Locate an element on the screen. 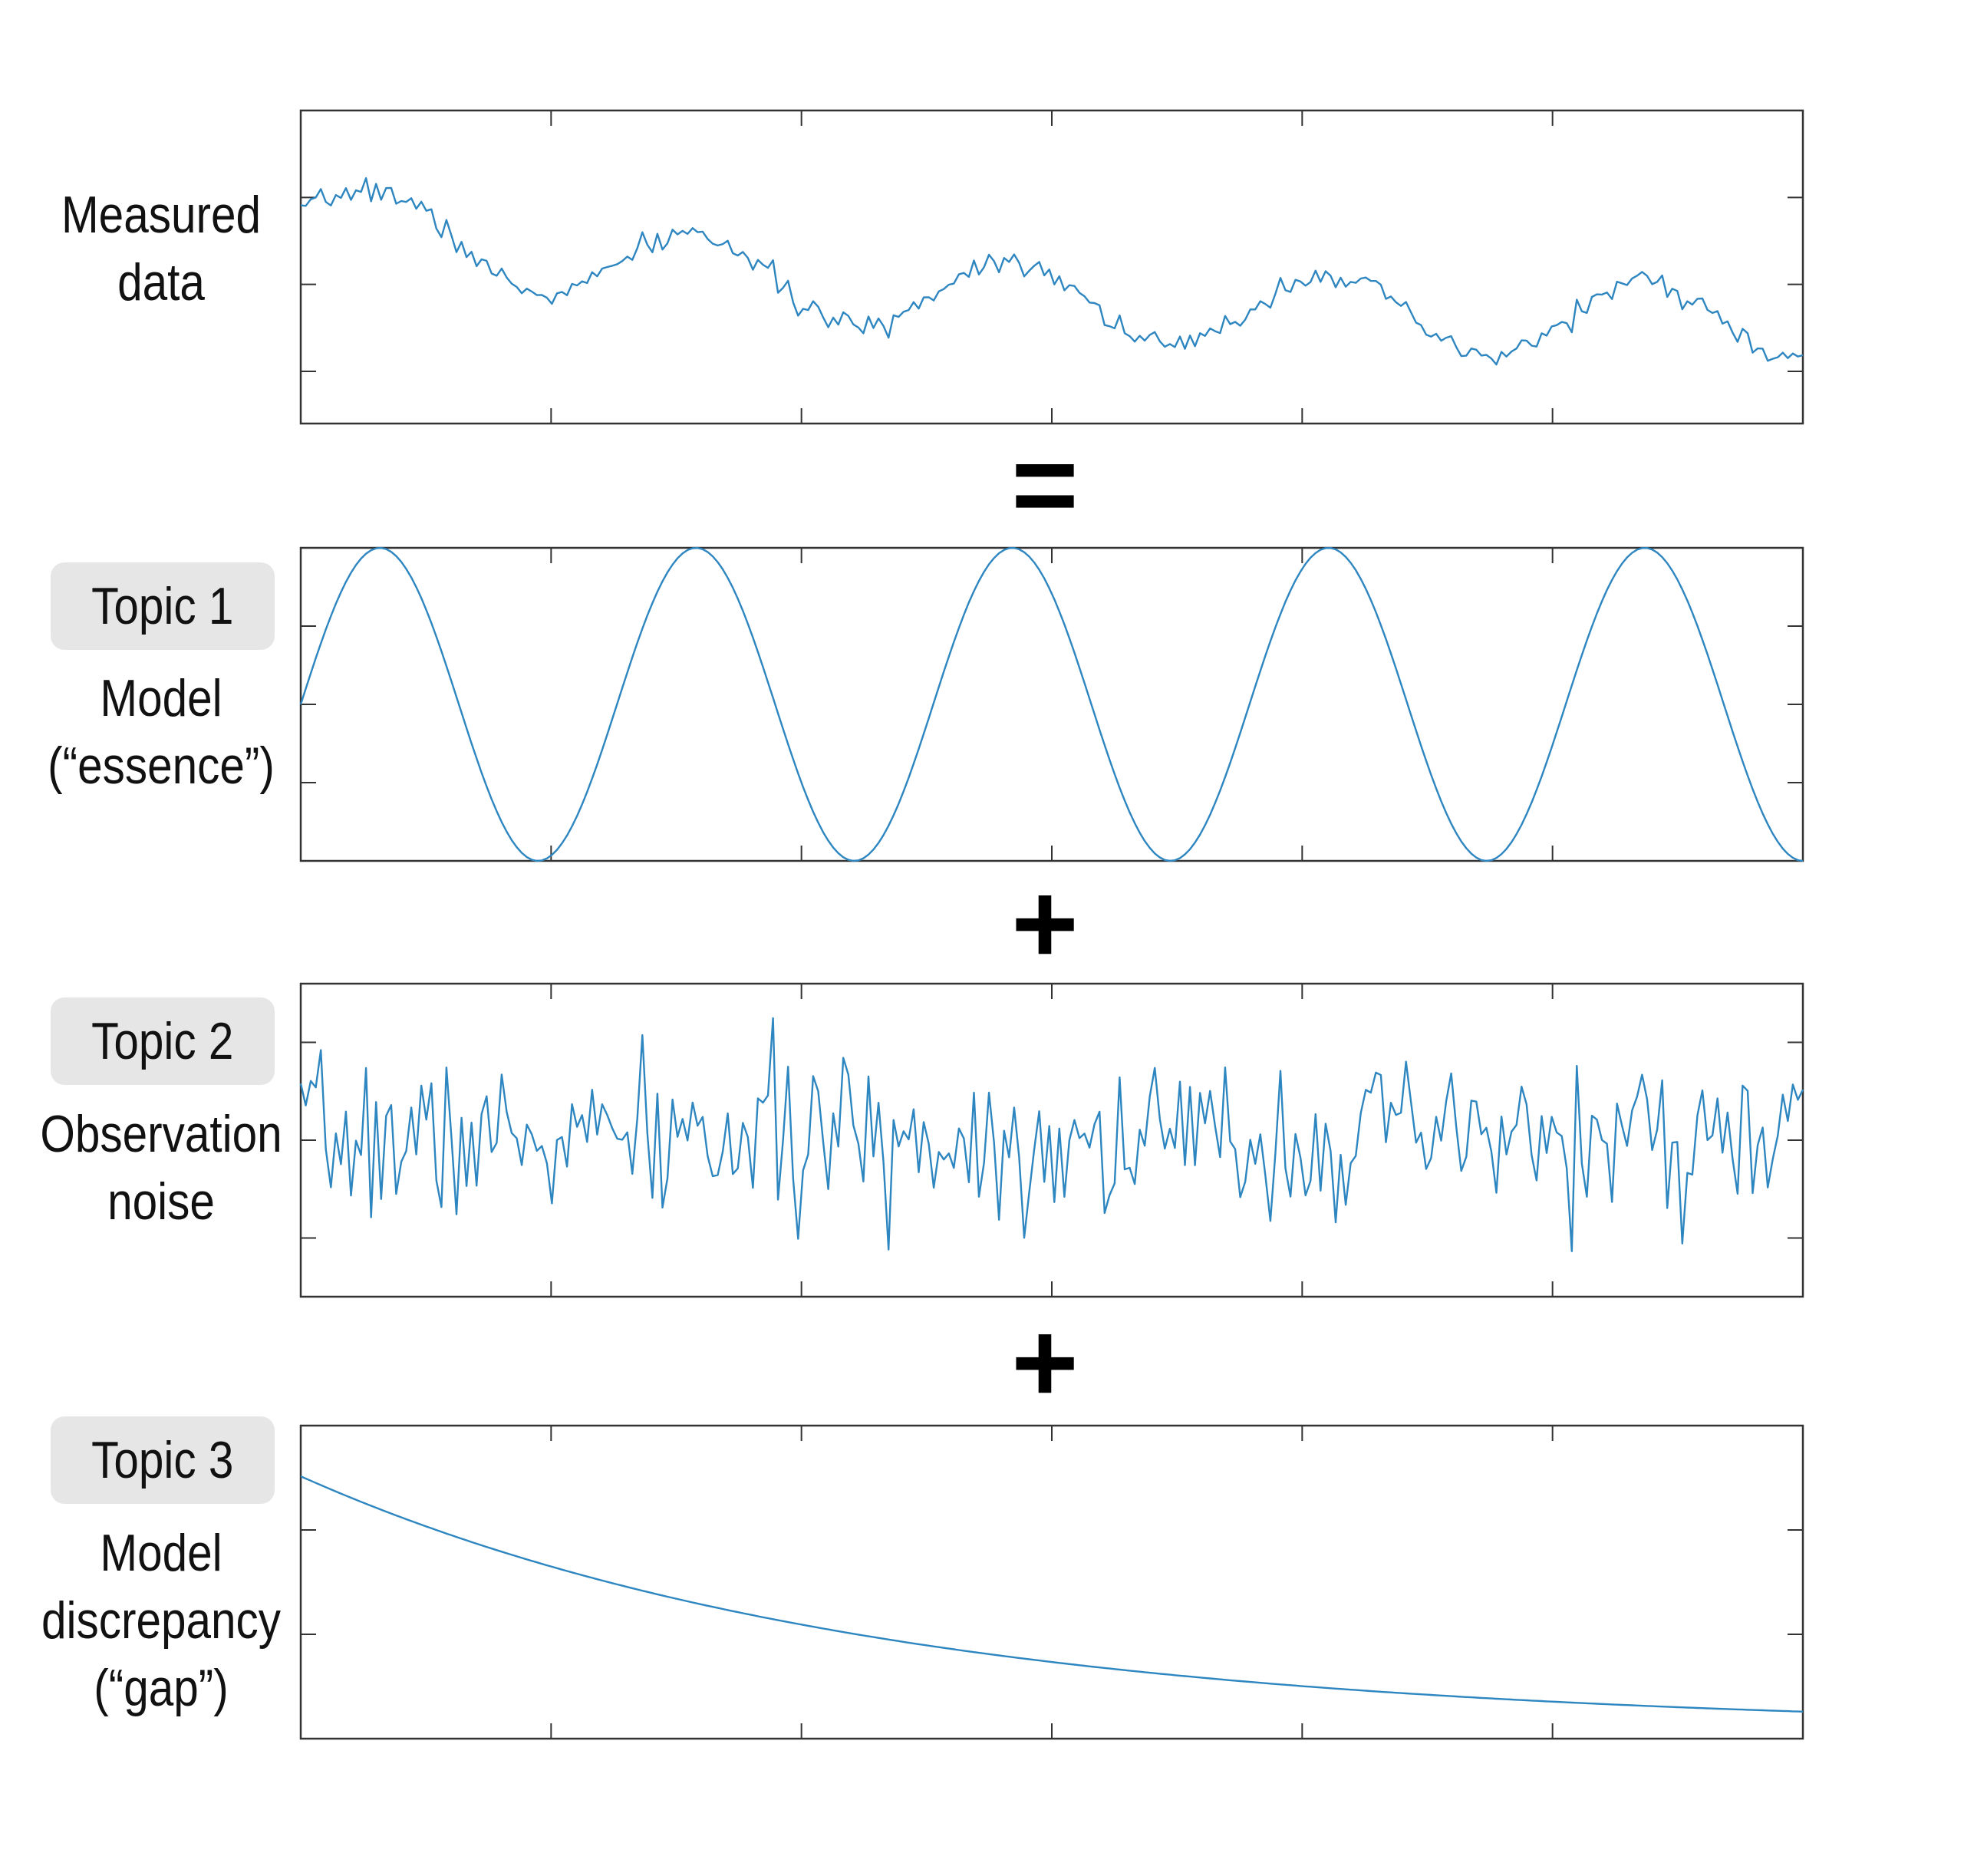  label-line: (“essence”) is located at coordinates (161, 766).